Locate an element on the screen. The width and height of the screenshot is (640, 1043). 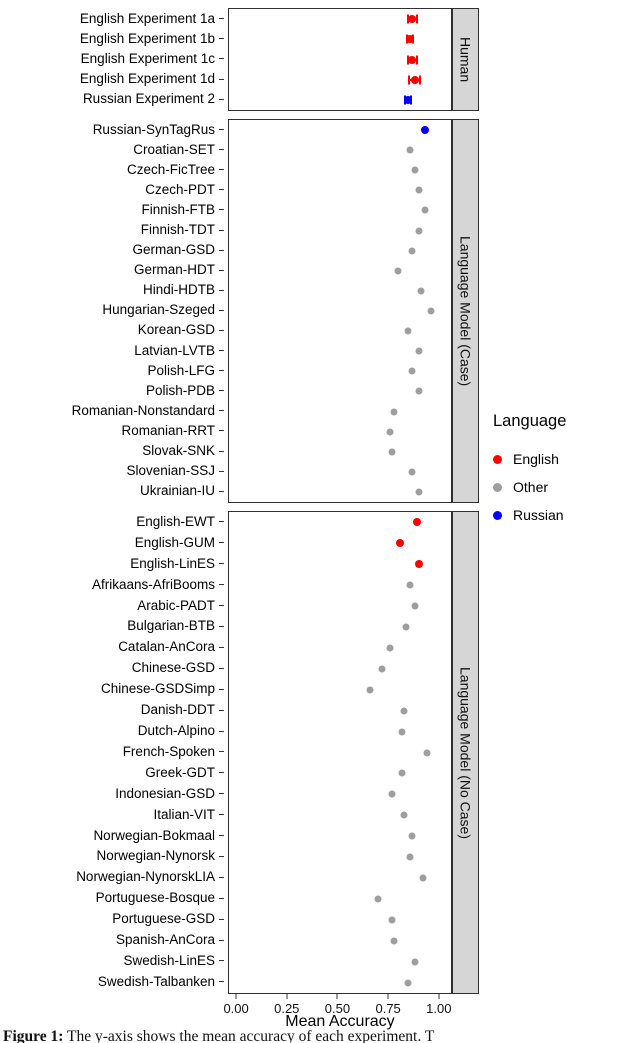
y-tick-label: Russian Experiment 2 is located at coordinates (113, 99).